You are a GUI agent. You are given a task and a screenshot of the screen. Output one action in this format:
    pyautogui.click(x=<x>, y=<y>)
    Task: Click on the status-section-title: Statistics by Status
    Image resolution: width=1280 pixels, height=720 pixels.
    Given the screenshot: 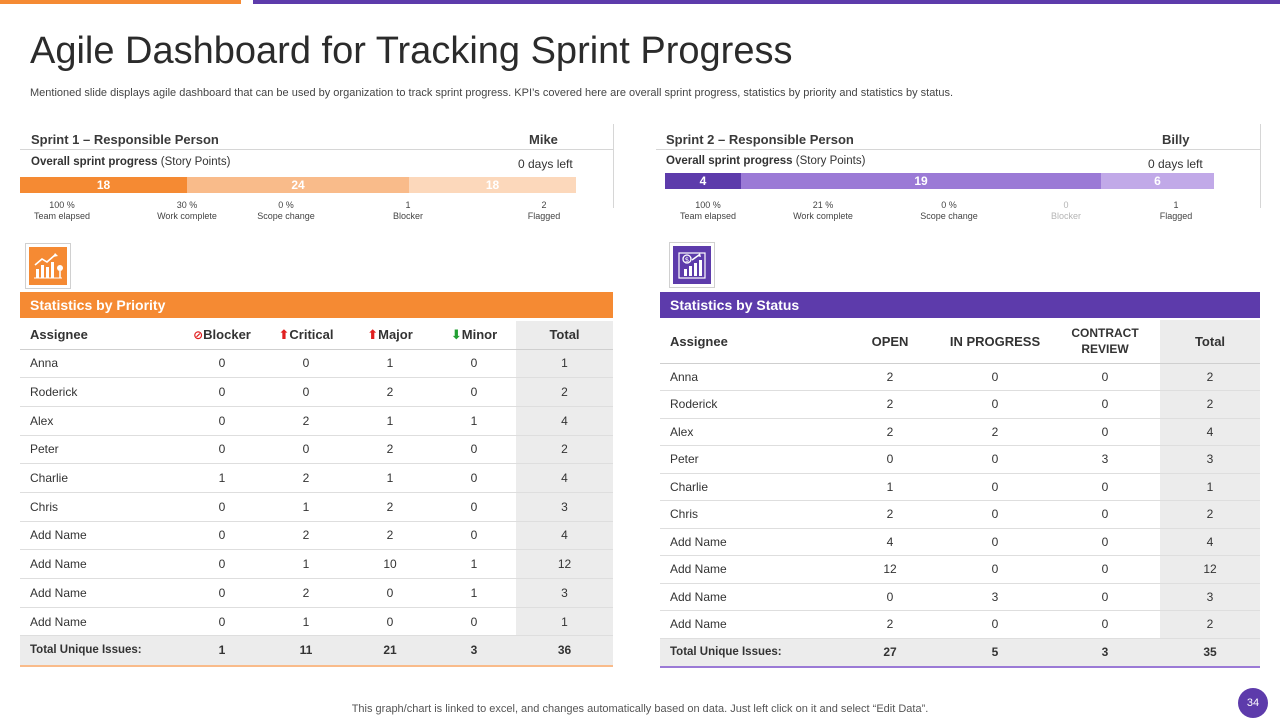 What is the action you would take?
    pyautogui.click(x=960, y=305)
    